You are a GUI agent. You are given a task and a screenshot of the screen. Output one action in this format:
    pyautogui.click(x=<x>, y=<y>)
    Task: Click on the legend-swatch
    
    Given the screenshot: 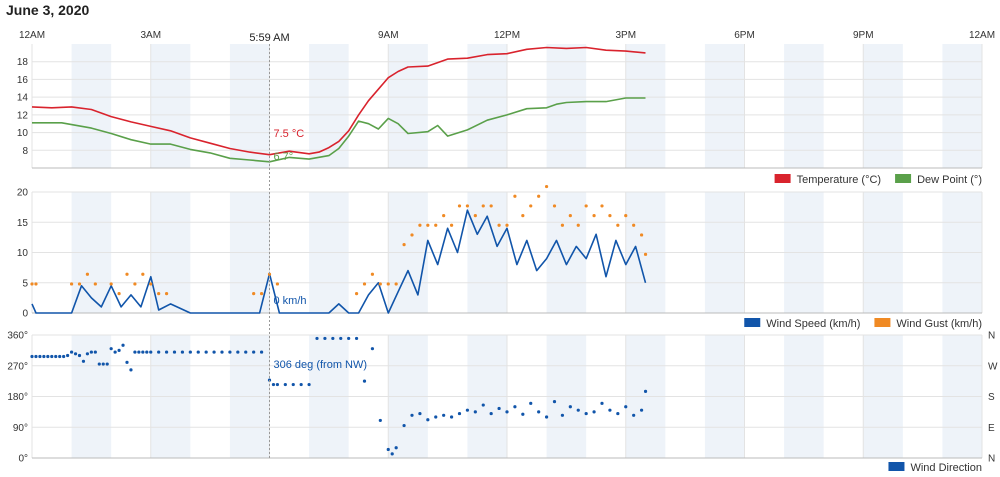 What is the action you would take?
    pyautogui.click(x=752, y=322)
    